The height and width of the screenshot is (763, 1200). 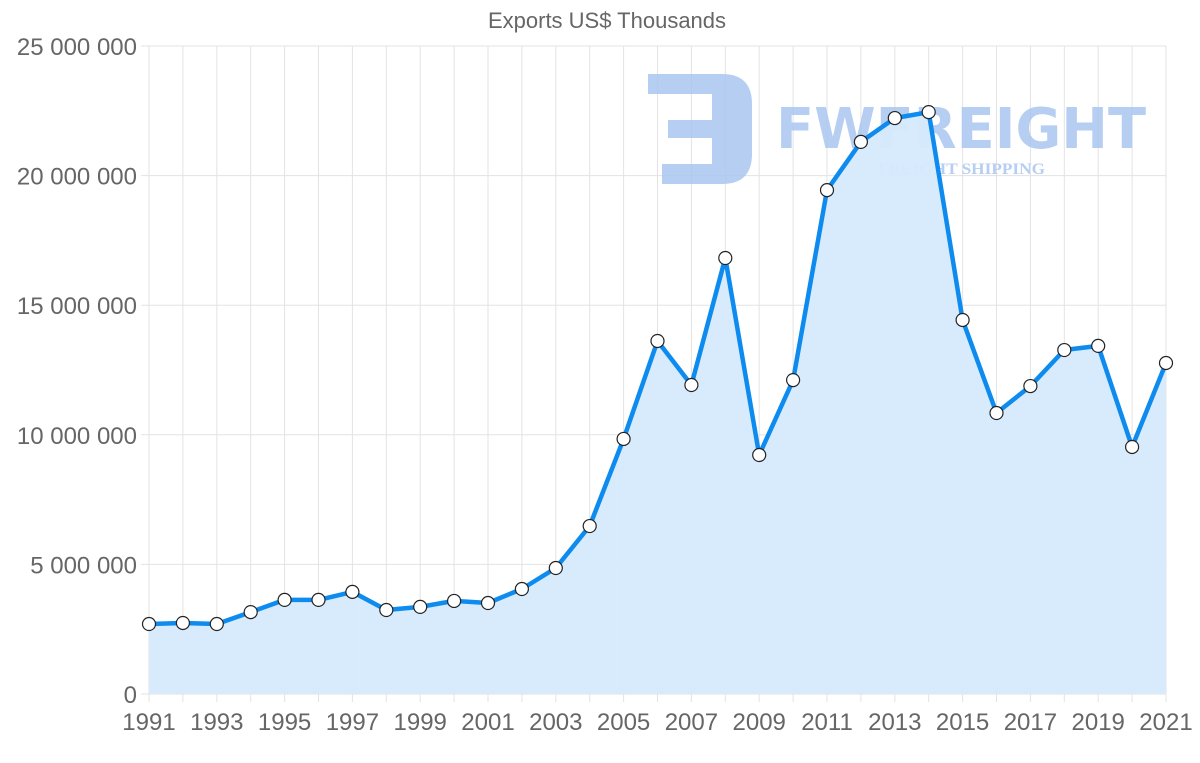 What do you see at coordinates (420, 722) in the screenshot?
I see `x-tick-label: 1999` at bounding box center [420, 722].